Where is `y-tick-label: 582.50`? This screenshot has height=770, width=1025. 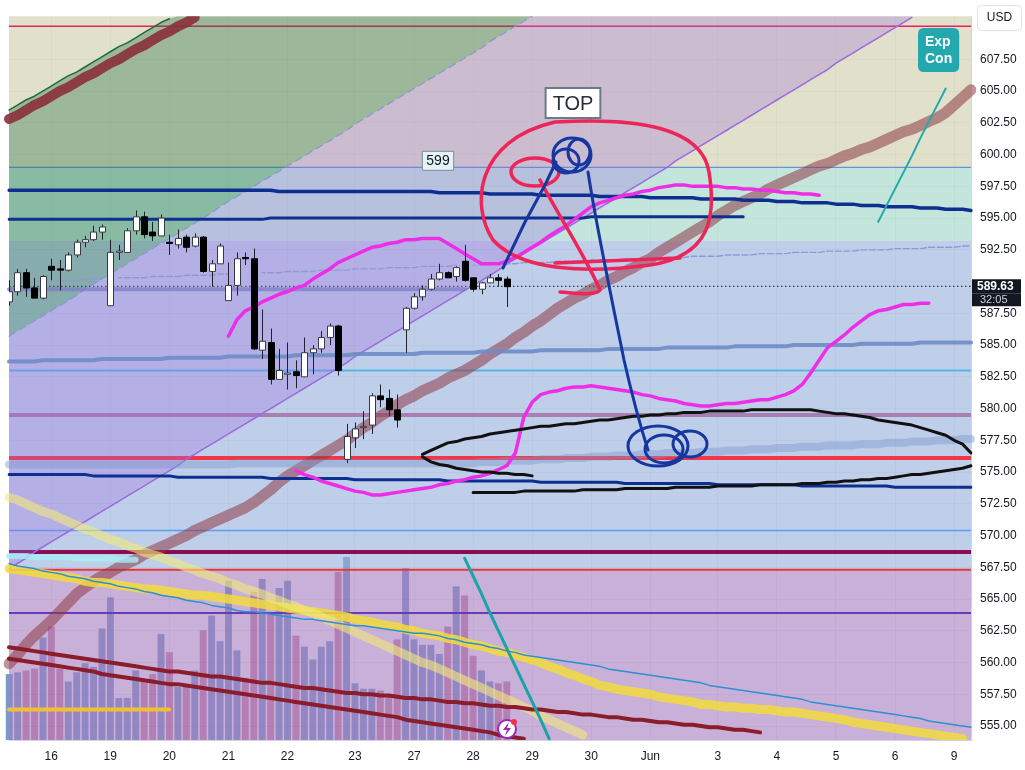
y-tick-label: 582.50 is located at coordinates (999, 376).